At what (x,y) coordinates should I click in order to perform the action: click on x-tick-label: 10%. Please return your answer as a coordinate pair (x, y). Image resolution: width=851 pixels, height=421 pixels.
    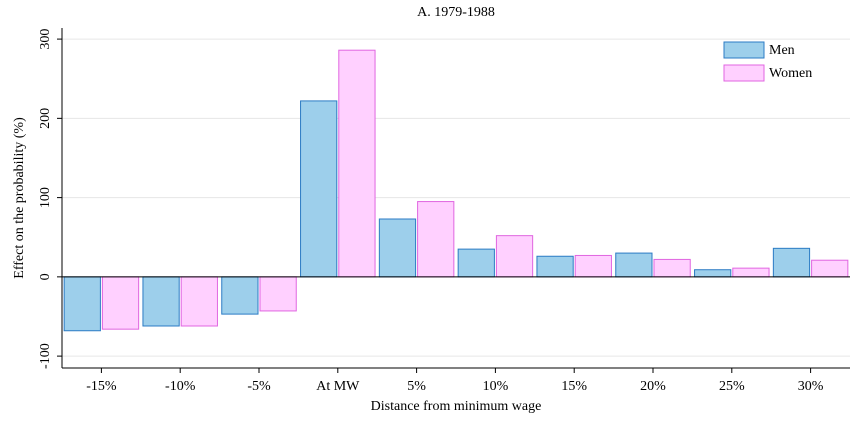
    Looking at the image, I should click on (496, 386).